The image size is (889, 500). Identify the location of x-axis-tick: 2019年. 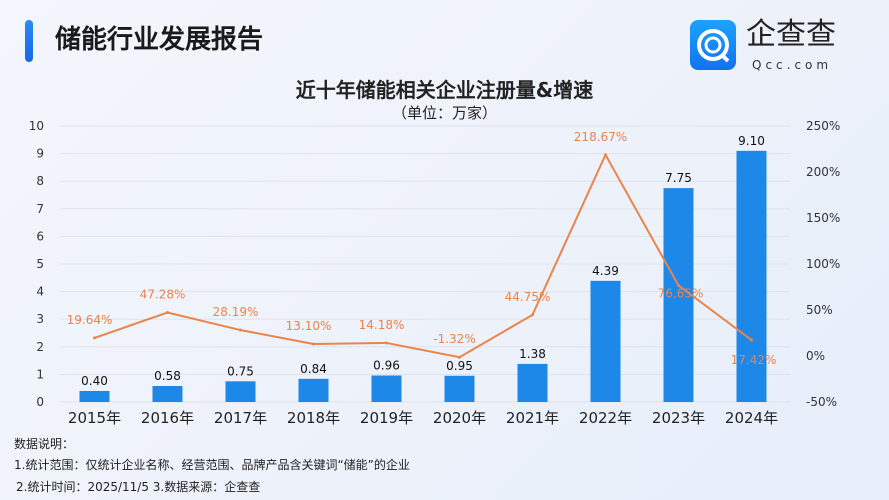
(386, 418).